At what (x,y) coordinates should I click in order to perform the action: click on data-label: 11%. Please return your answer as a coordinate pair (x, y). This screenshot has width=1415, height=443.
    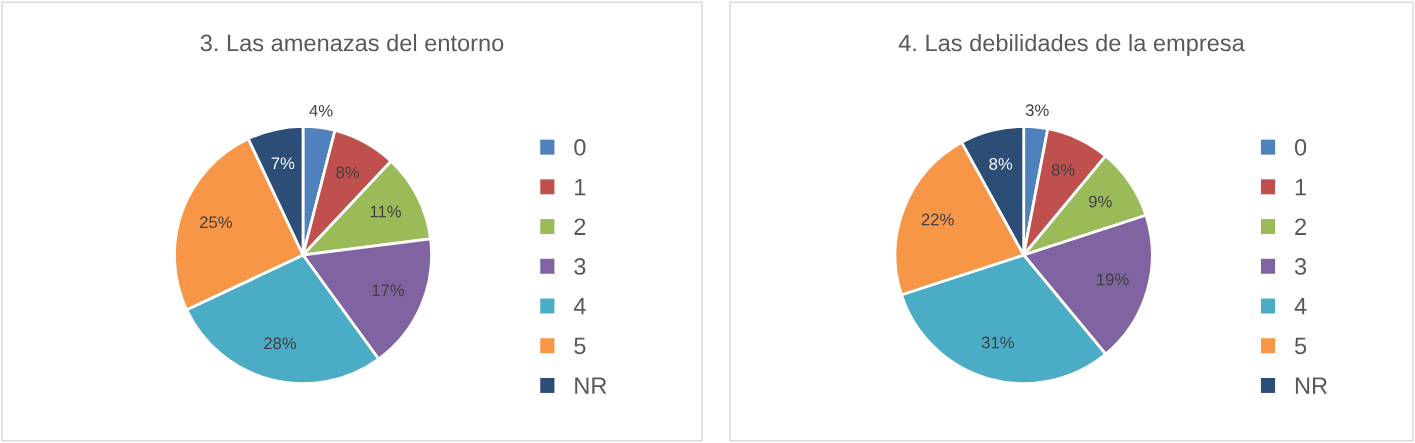
    Looking at the image, I should click on (385, 211).